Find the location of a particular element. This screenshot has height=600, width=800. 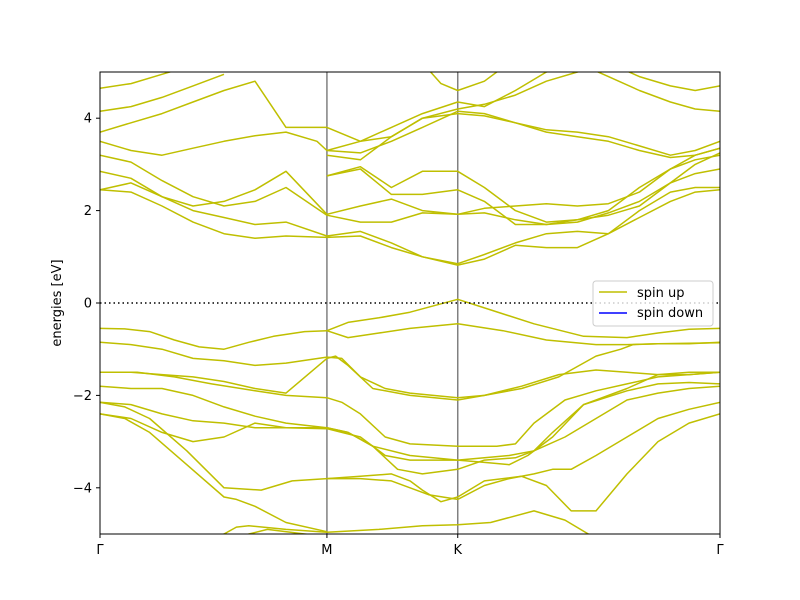

kpoint-lines is located at coordinates (392, 303).